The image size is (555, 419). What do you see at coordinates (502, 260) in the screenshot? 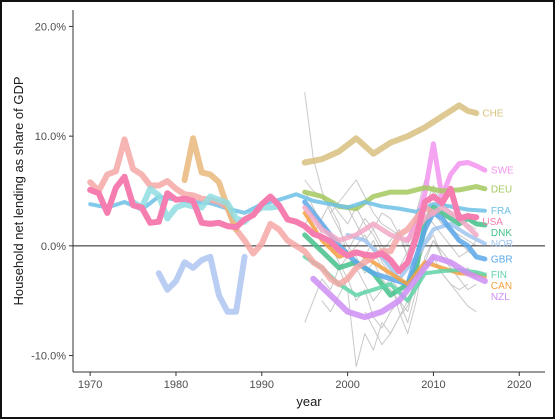
I see `series-label-gbr: GBR` at bounding box center [502, 260].